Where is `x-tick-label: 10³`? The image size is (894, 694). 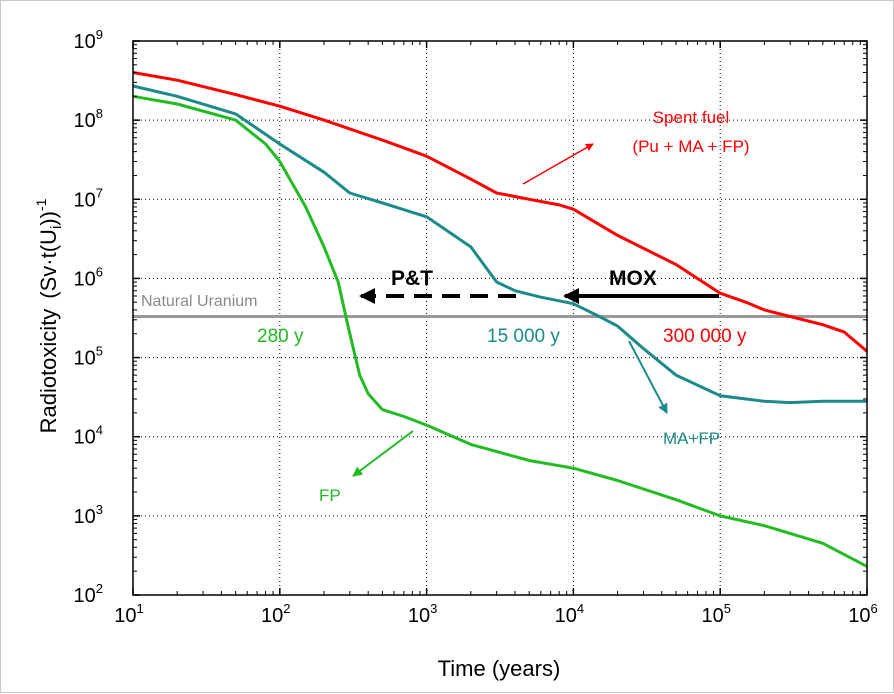 x-tick-label: 10³ is located at coordinates (422, 614).